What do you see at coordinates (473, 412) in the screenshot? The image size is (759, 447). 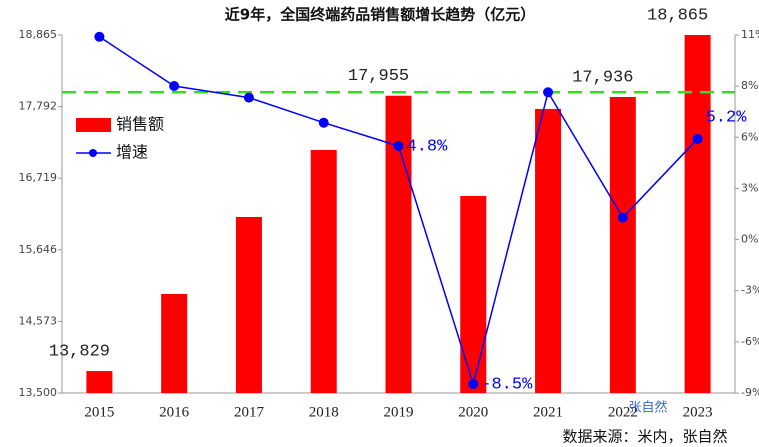 I see `x-tick-label: 2020` at bounding box center [473, 412].